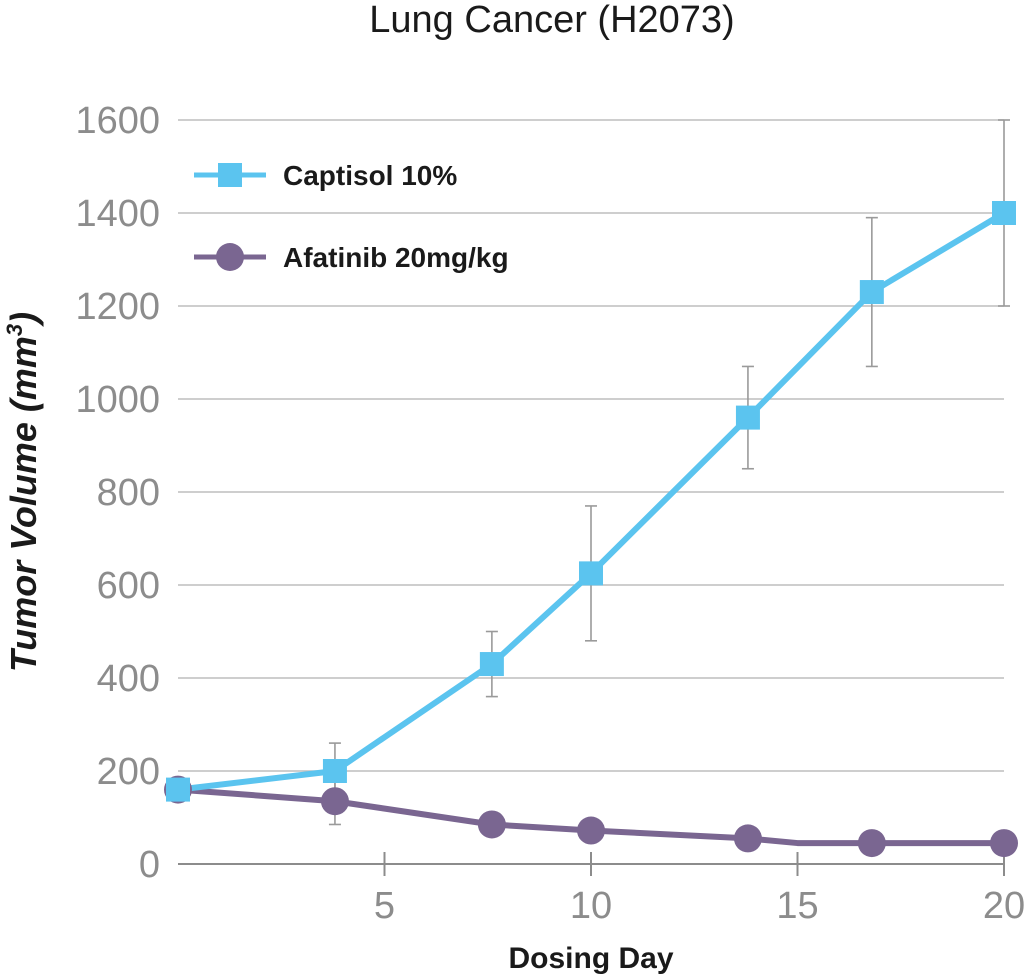 Image resolution: width=1024 pixels, height=977 pixels. What do you see at coordinates (117, 121) in the screenshot?
I see `y-tick-label: 1600` at bounding box center [117, 121].